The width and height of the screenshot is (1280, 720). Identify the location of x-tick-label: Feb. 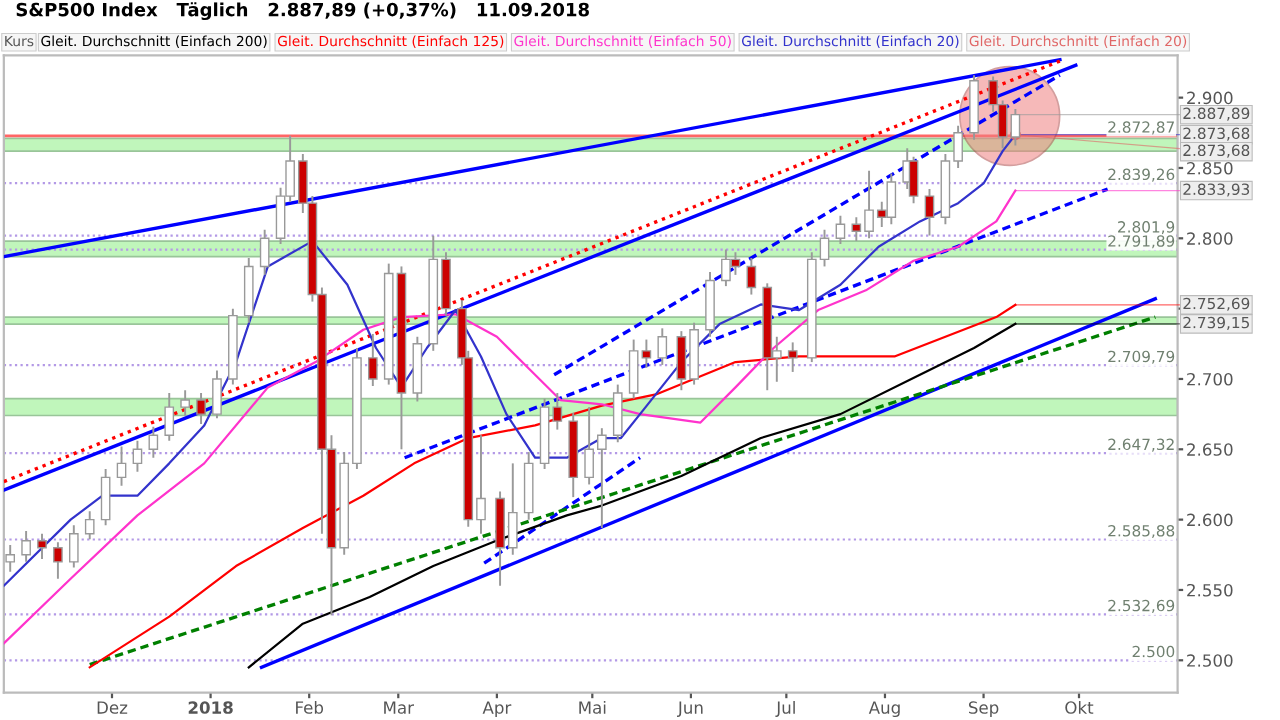
(310, 707).